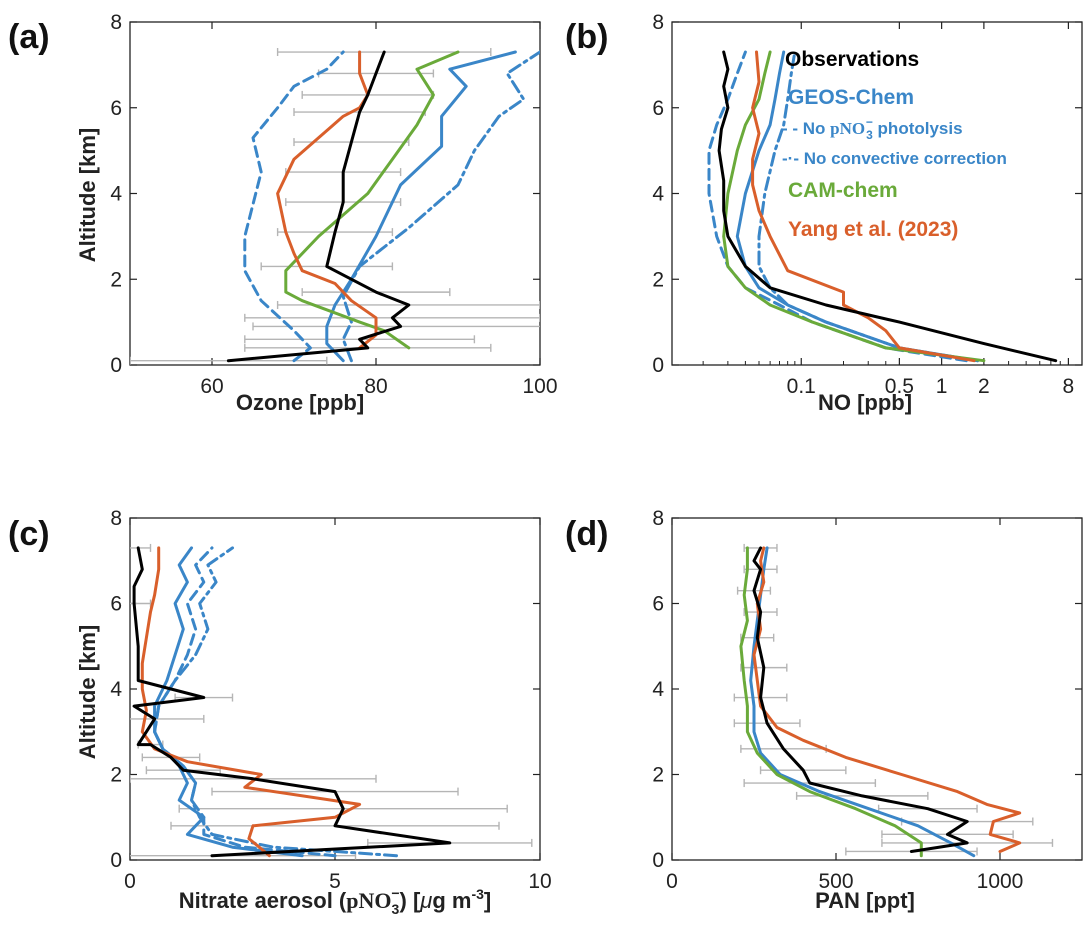 Image resolution: width=1087 pixels, height=943 pixels. Describe the element at coordinates (869, 135) in the screenshot. I see `legend-no-photolysis-sub: 3` at that location.